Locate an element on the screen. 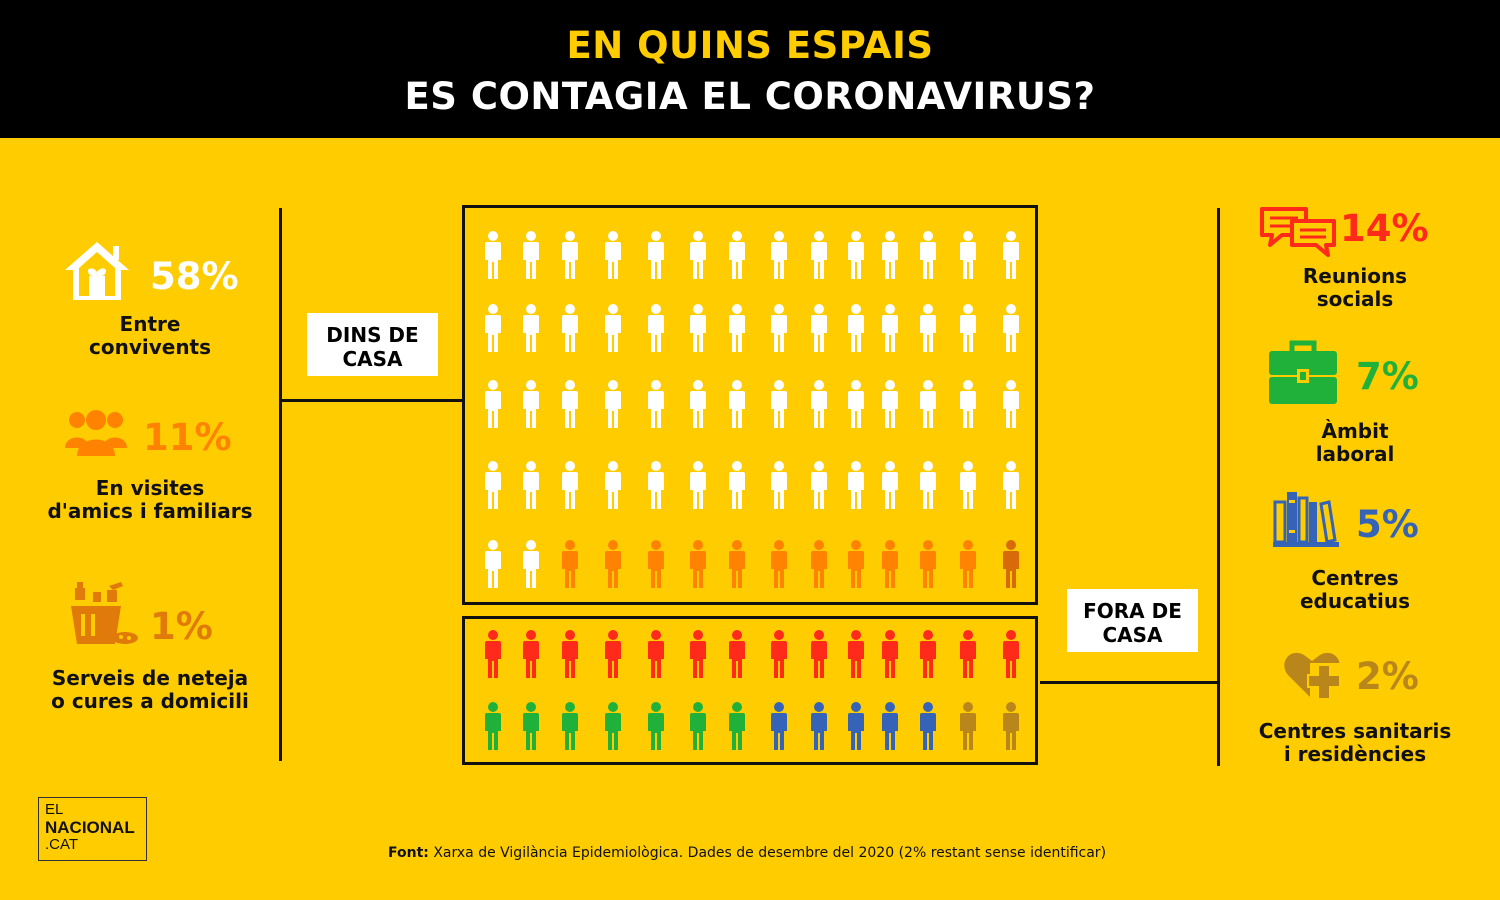 Image resolution: width=1500 pixels, height=900 pixels. pct-reunions: 14% is located at coordinates (1384, 228).